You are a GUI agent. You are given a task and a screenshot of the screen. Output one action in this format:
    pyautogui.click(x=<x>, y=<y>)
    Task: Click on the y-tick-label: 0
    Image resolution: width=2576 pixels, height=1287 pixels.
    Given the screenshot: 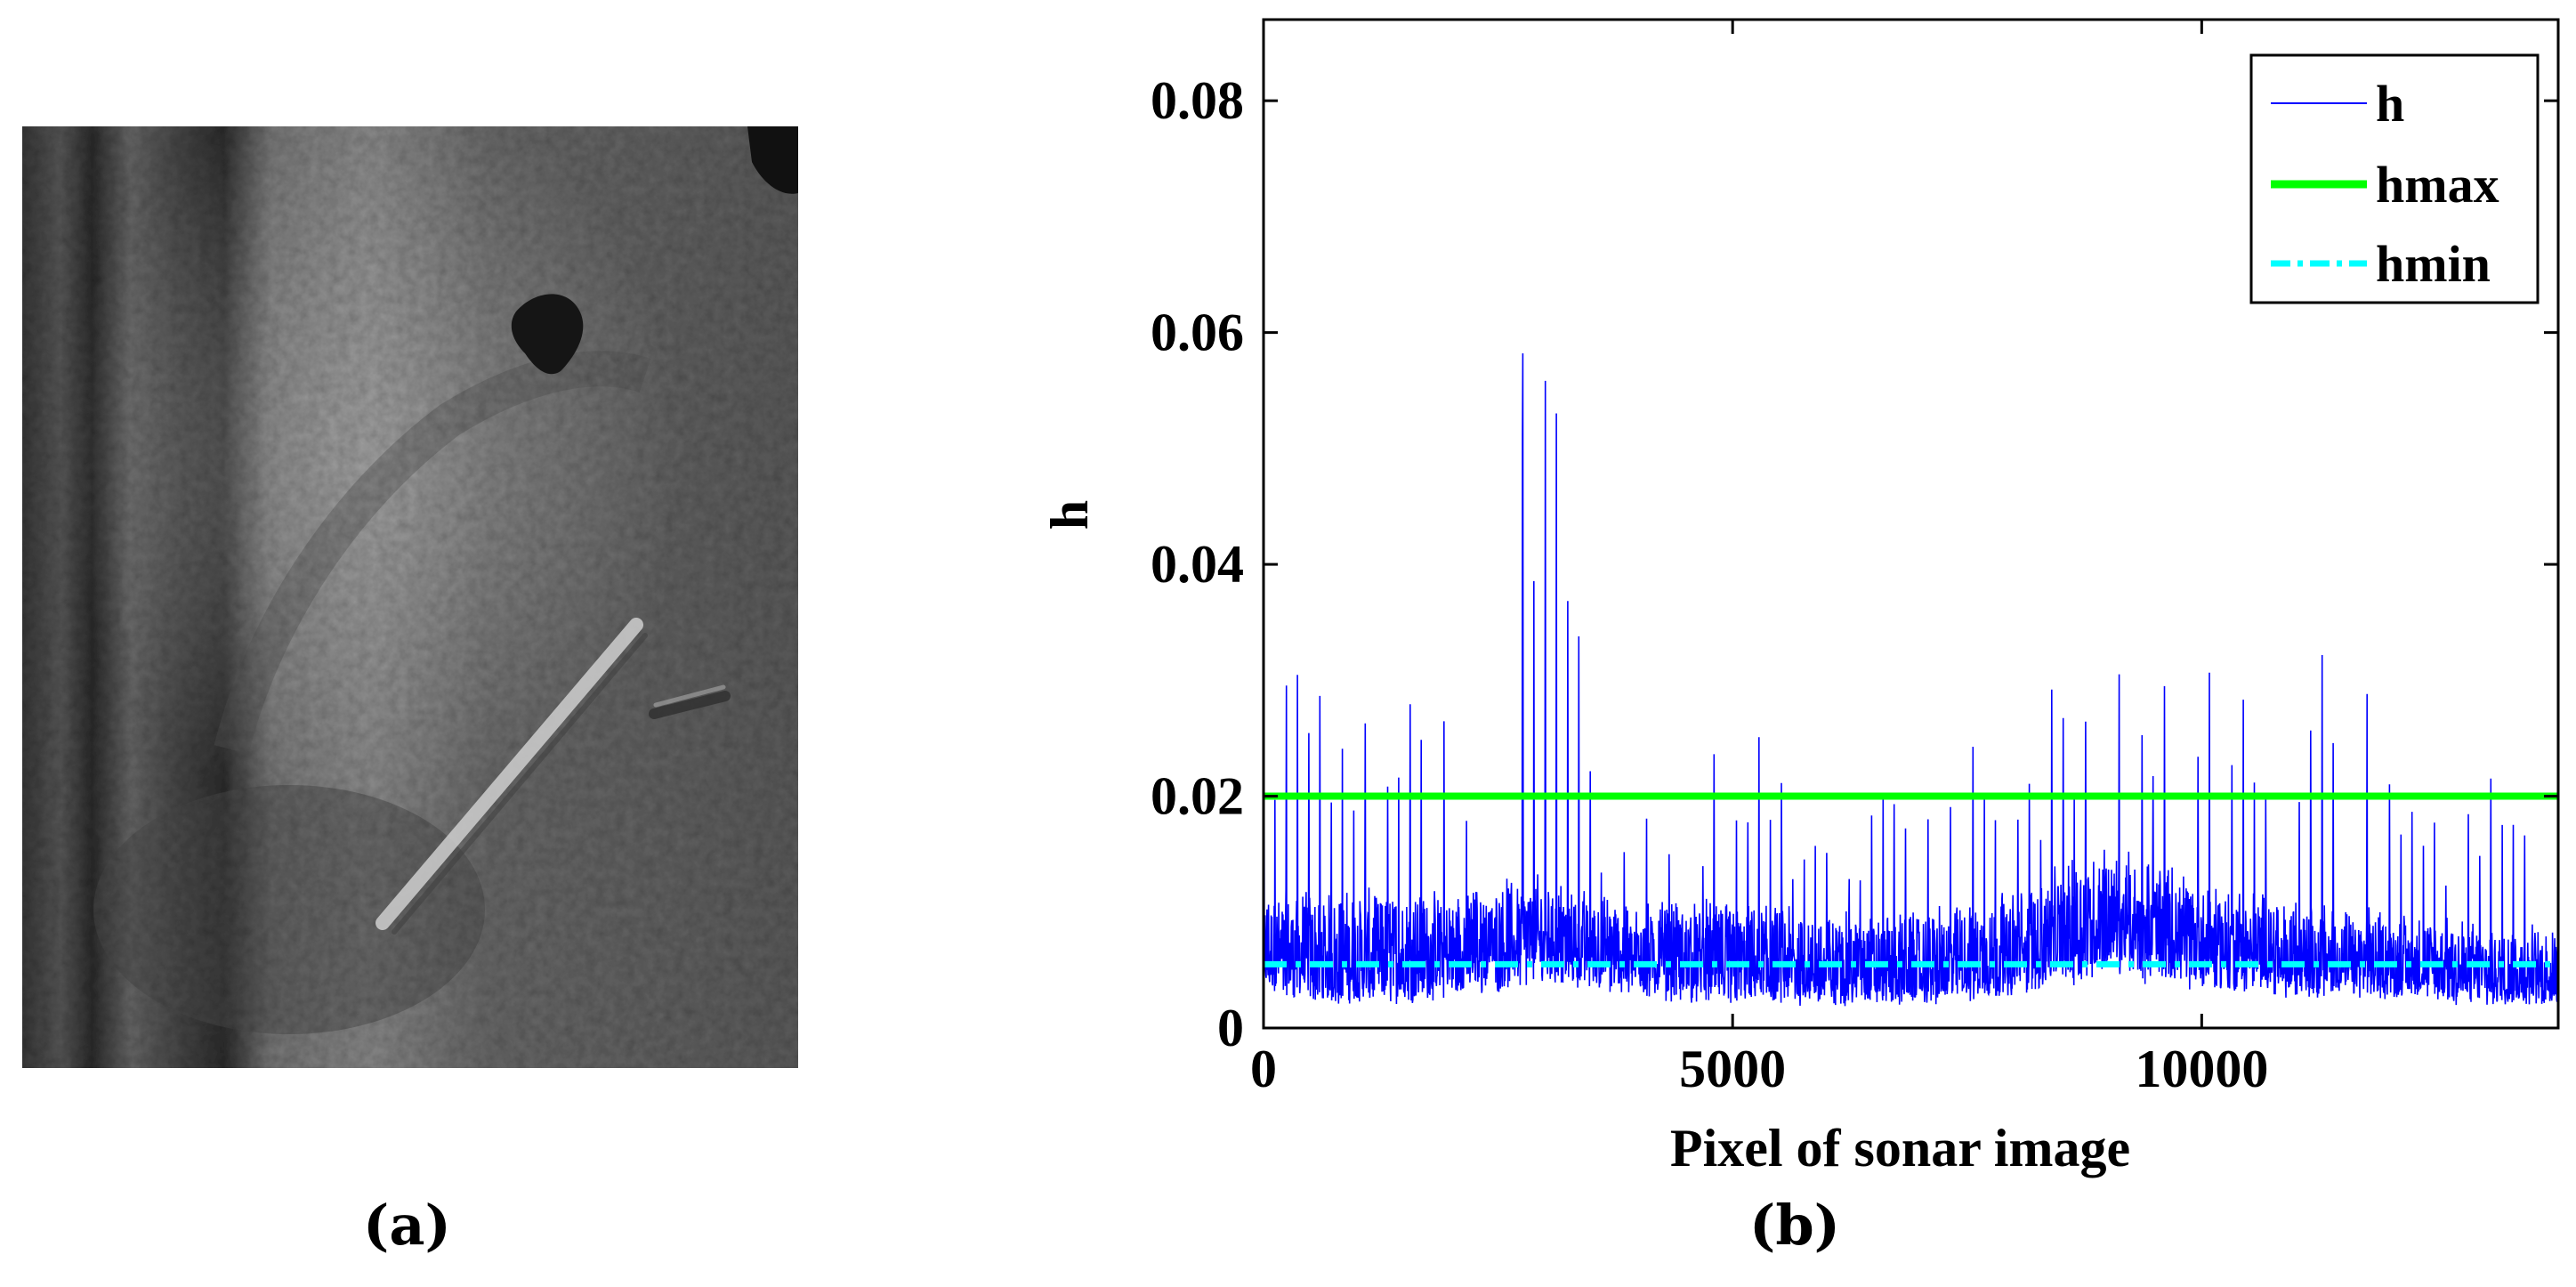 What is the action you would take?
    pyautogui.click(x=1230, y=1028)
    